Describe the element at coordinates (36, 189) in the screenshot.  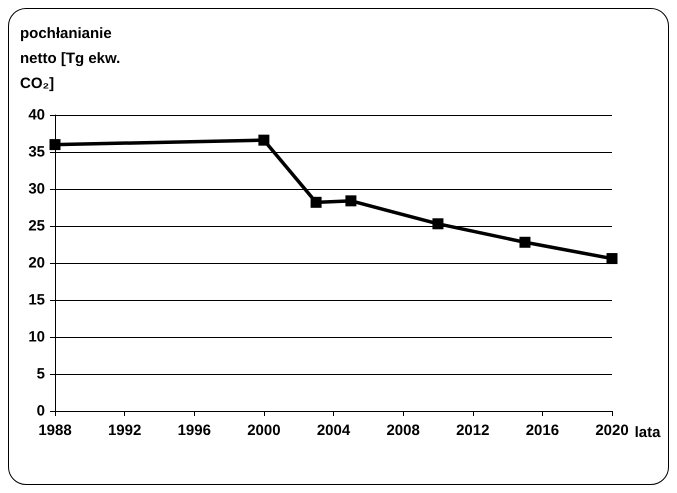
I see `y-tick-label: 30` at that location.